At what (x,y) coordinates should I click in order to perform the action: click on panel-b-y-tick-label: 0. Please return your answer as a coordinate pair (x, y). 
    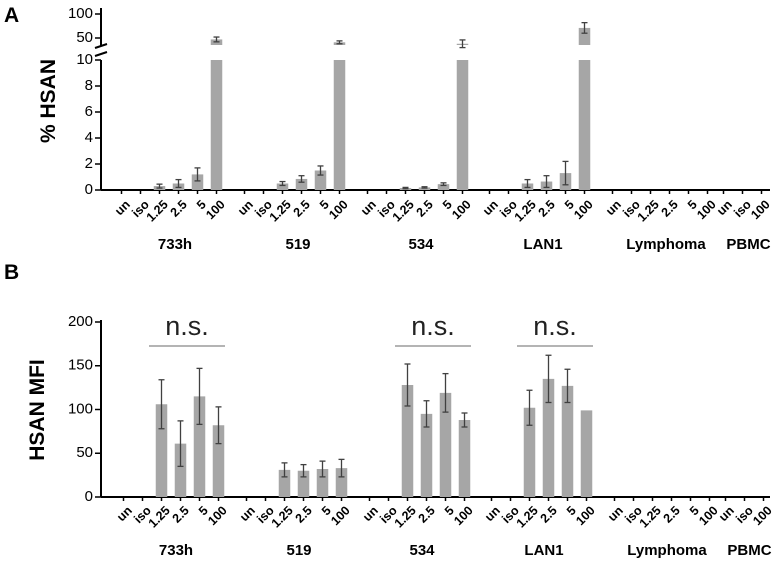
    Looking at the image, I should click on (89, 496).